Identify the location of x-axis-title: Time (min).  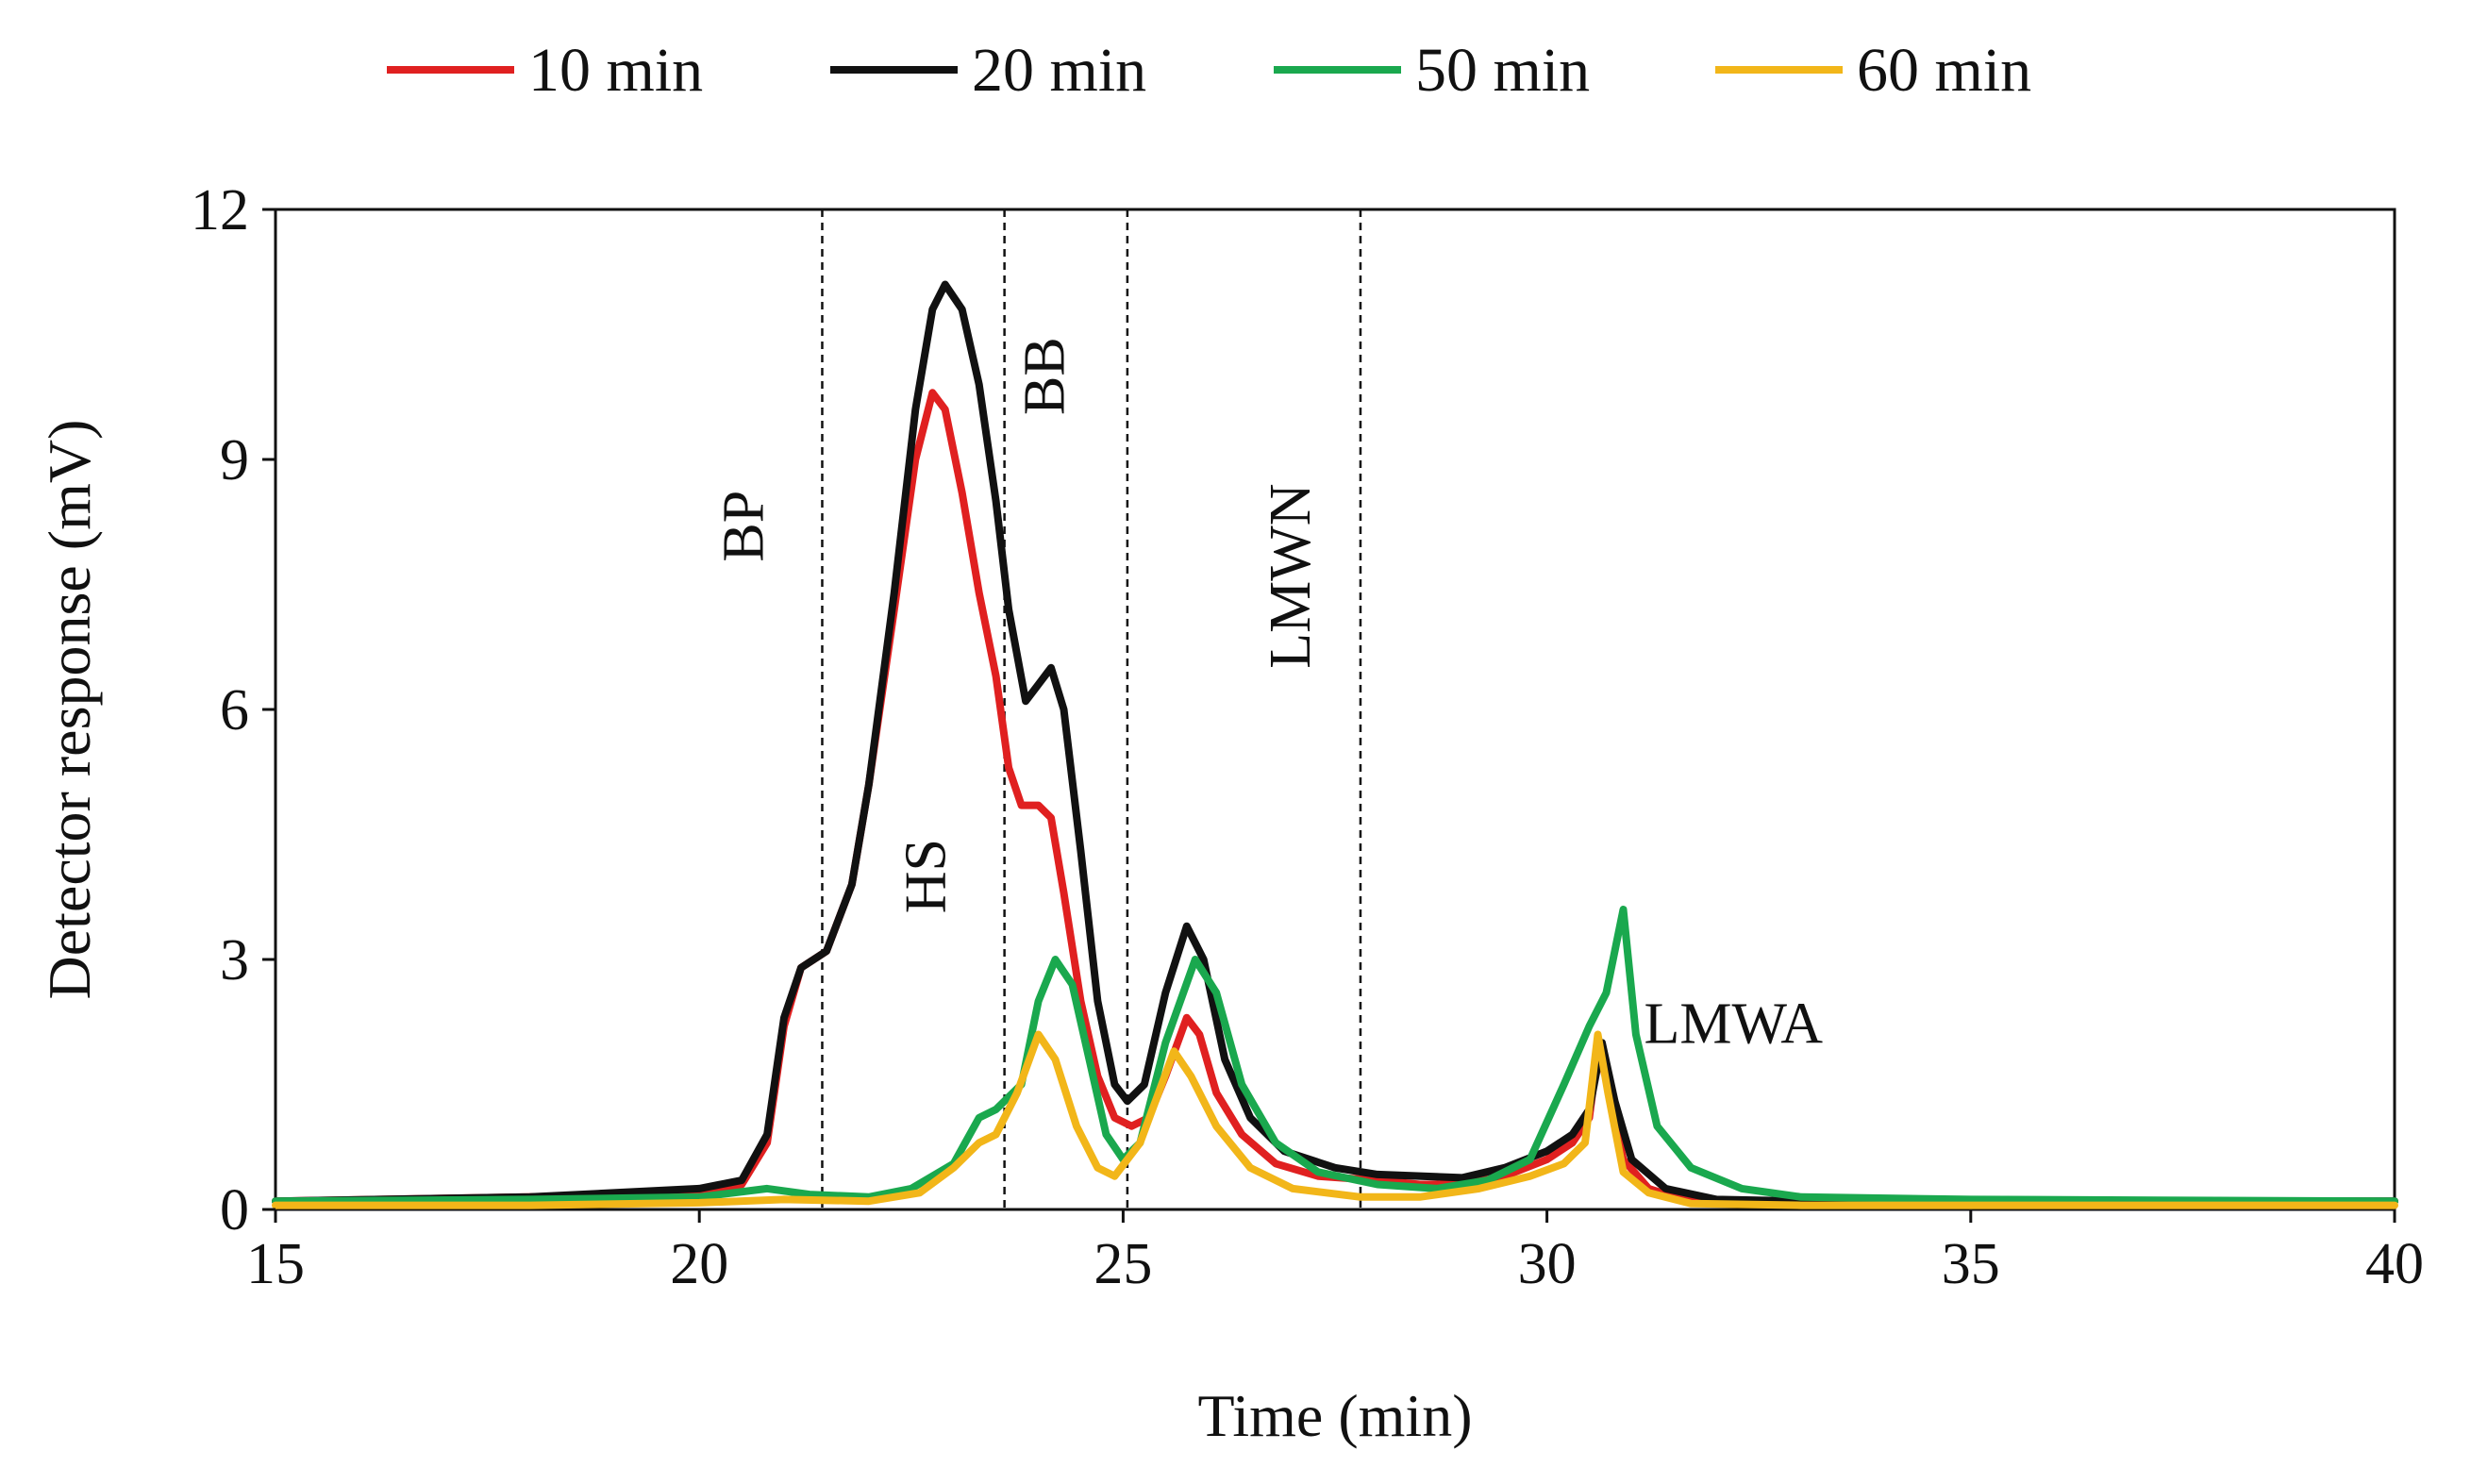
(1335, 1415).